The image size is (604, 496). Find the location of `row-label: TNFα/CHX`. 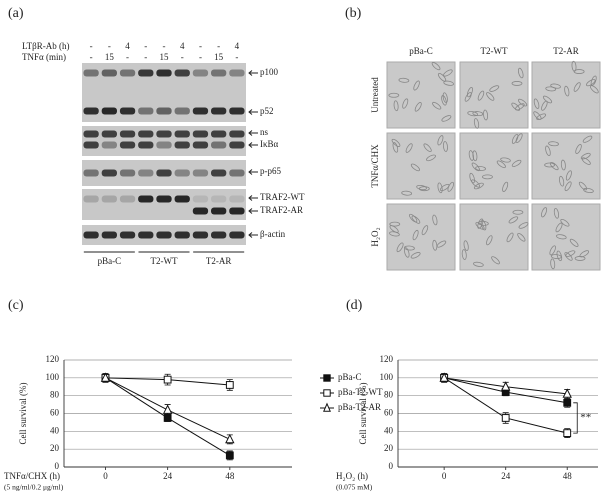

row-label: TNFα/CHX is located at coordinates (375, 166).